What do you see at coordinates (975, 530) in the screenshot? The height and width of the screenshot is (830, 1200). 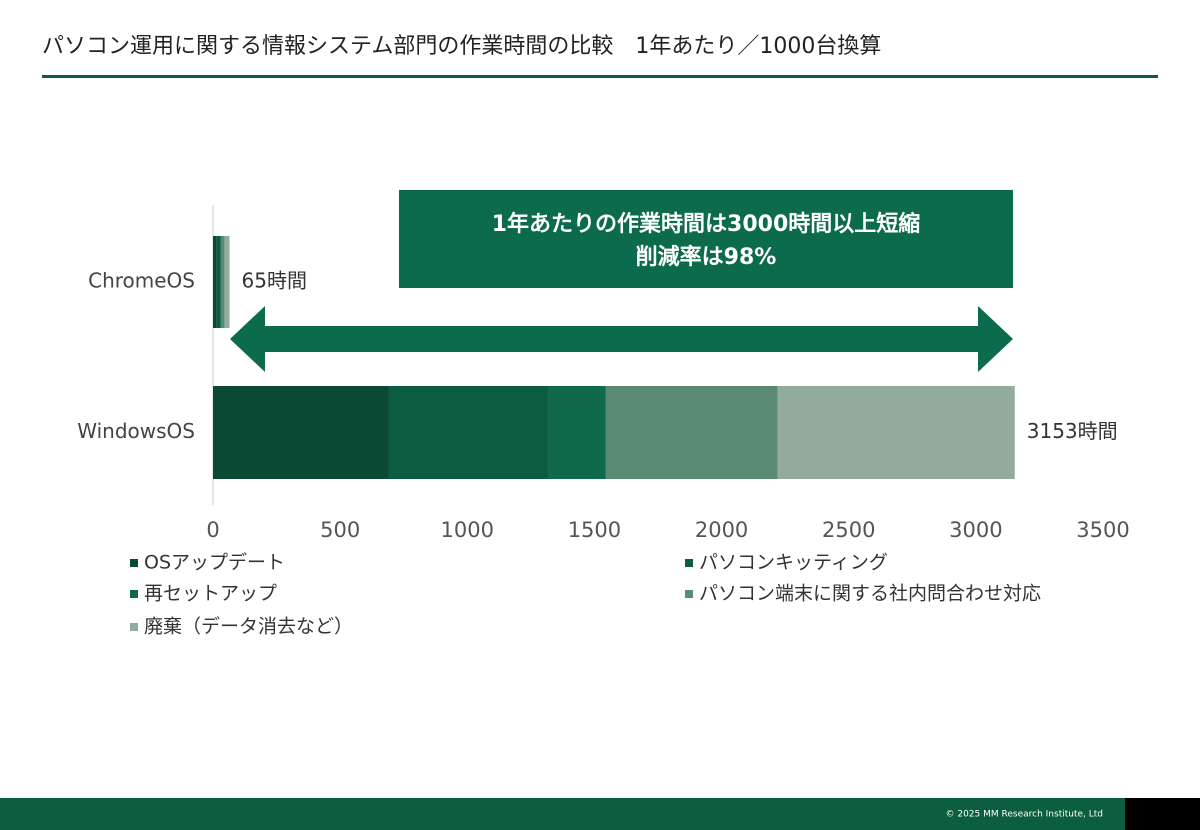 I see `x-tick-label: 3000` at bounding box center [975, 530].